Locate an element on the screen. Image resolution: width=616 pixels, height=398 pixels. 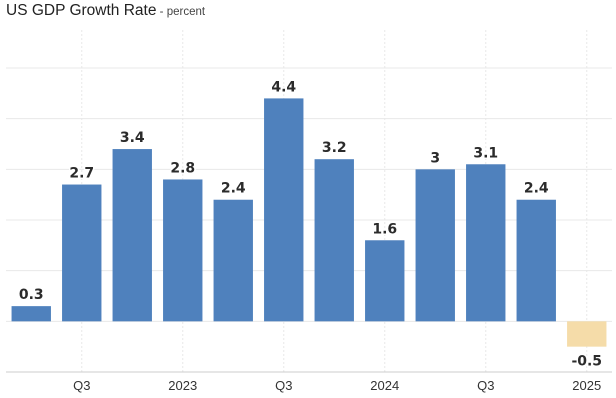
bar-value-label: 2.8 is located at coordinates (182, 168).